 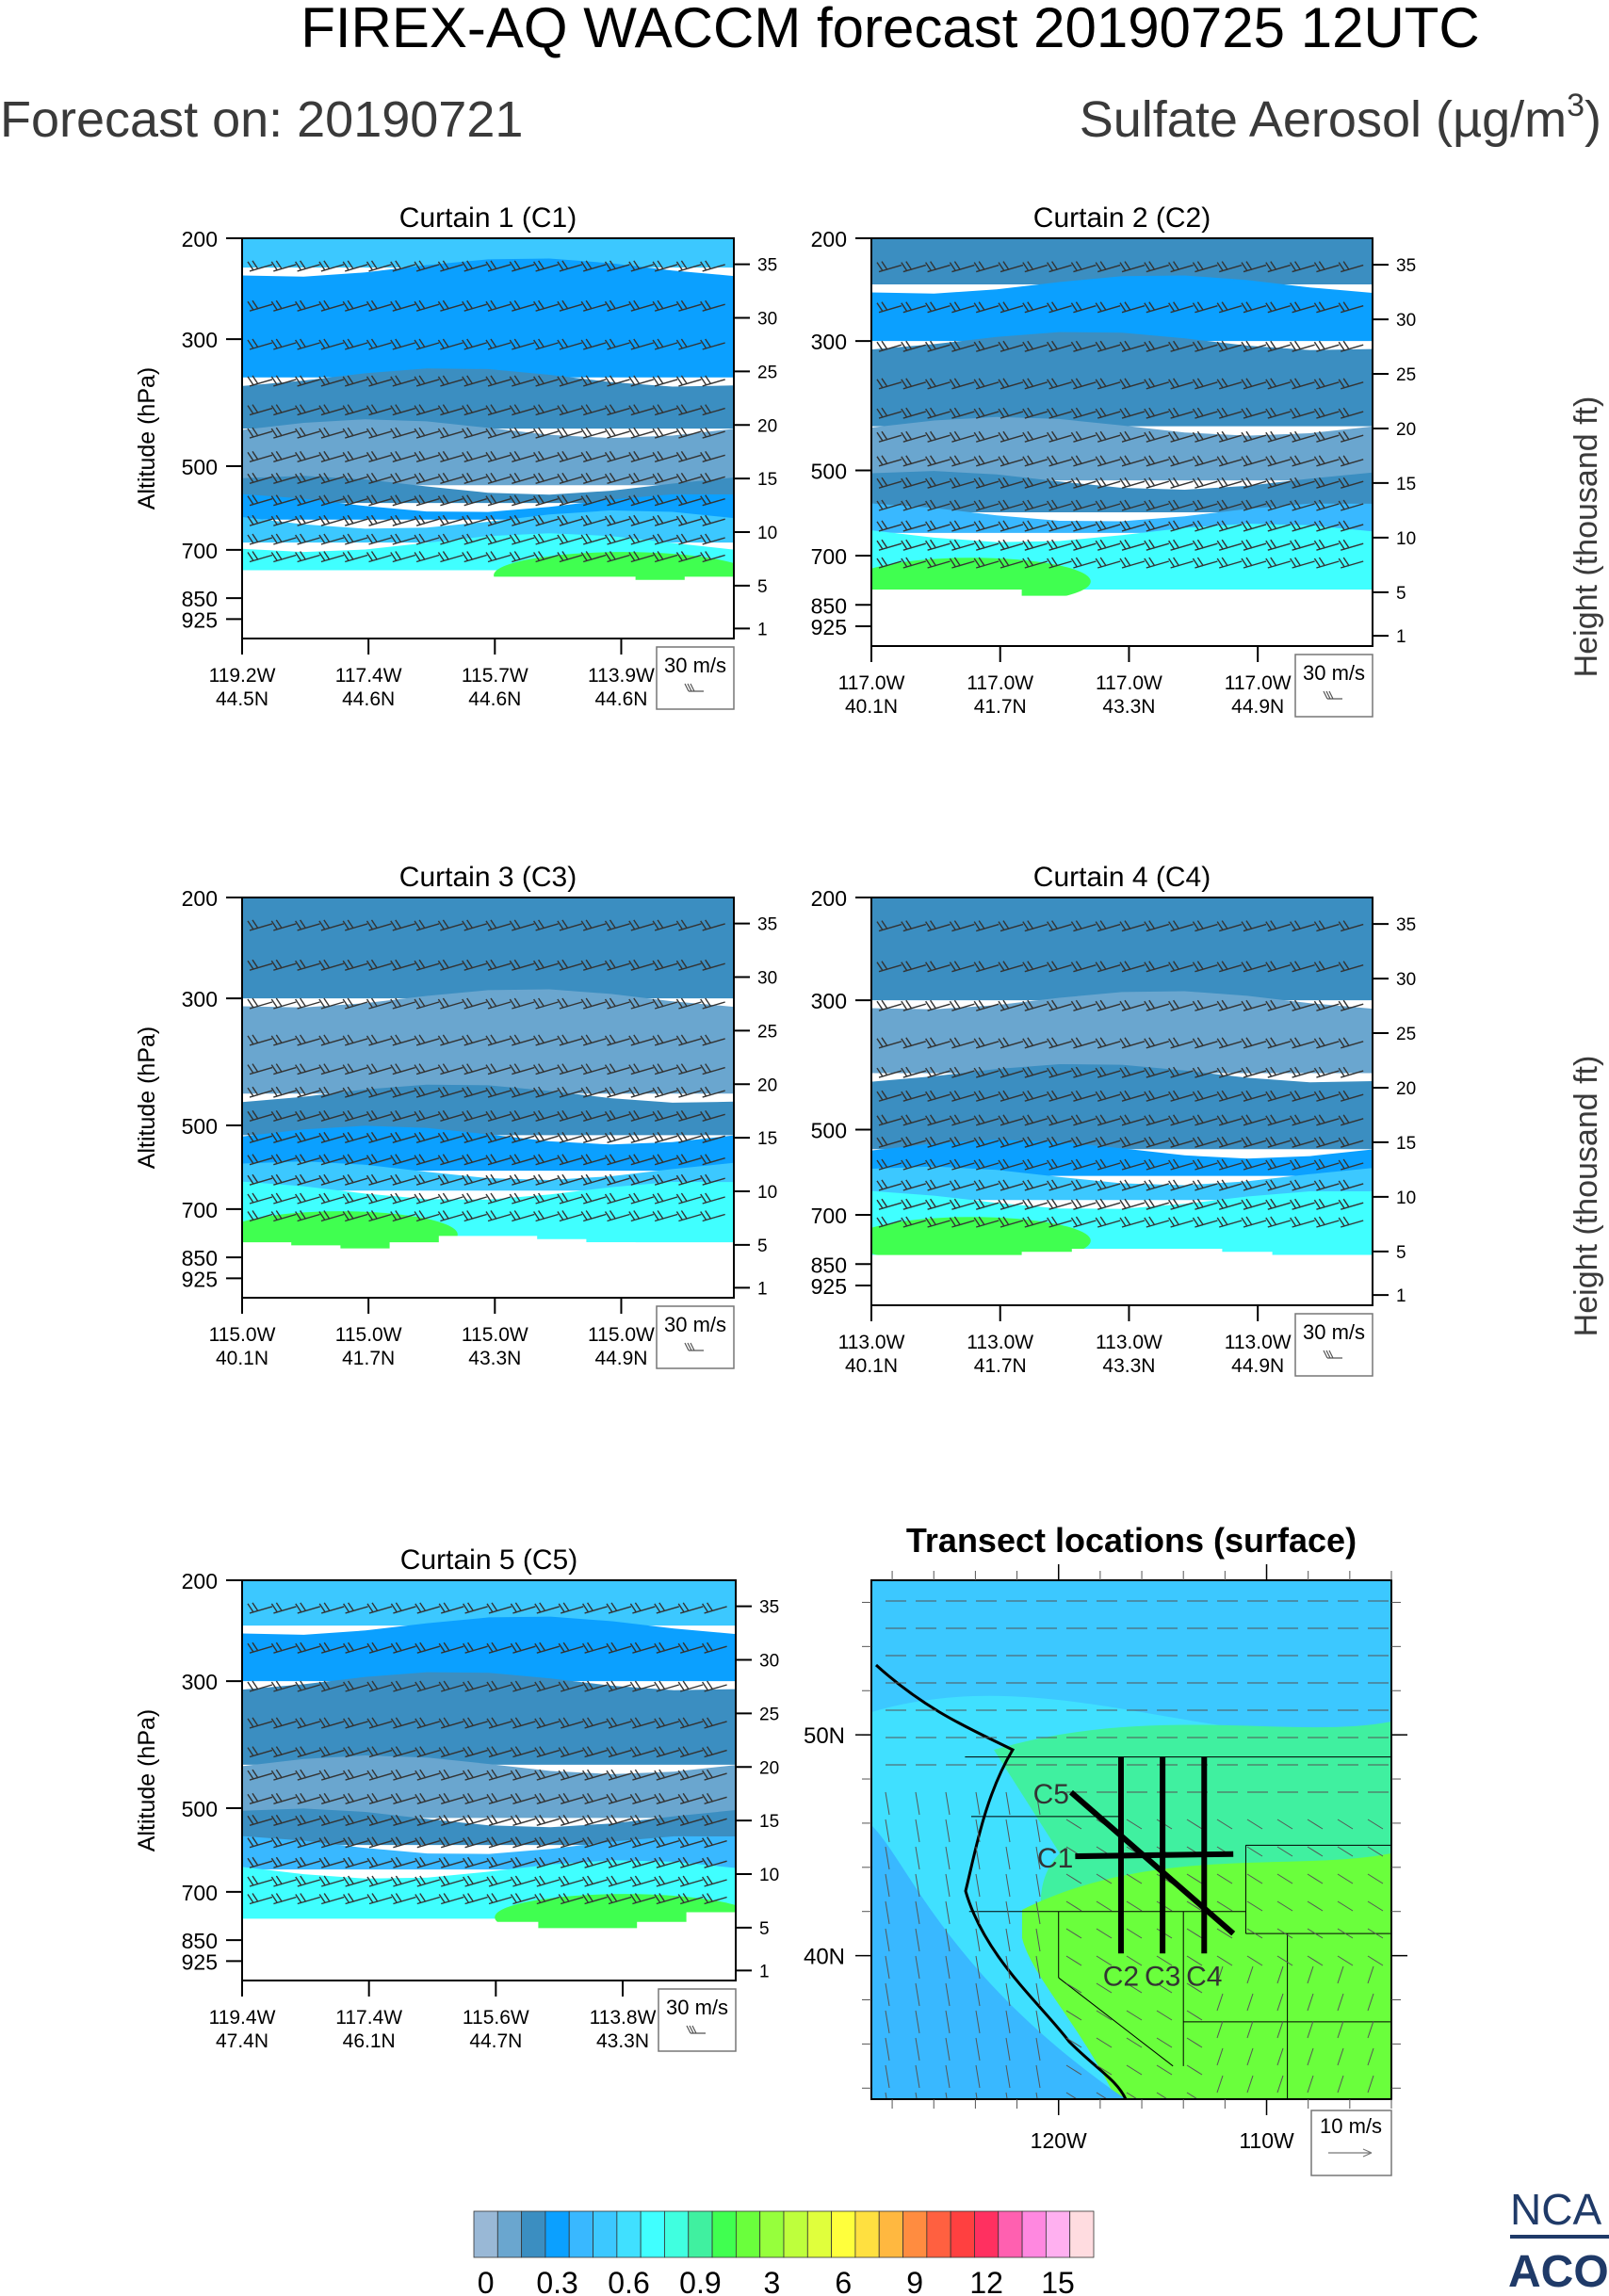 I want to click on transect-label-c1: C1, so click(x=1055, y=1858).